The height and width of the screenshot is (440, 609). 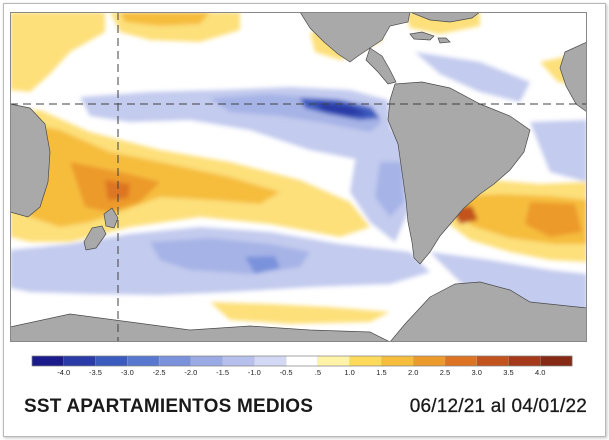 What do you see at coordinates (111, 218) in the screenshot?
I see `new-zealand-north` at bounding box center [111, 218].